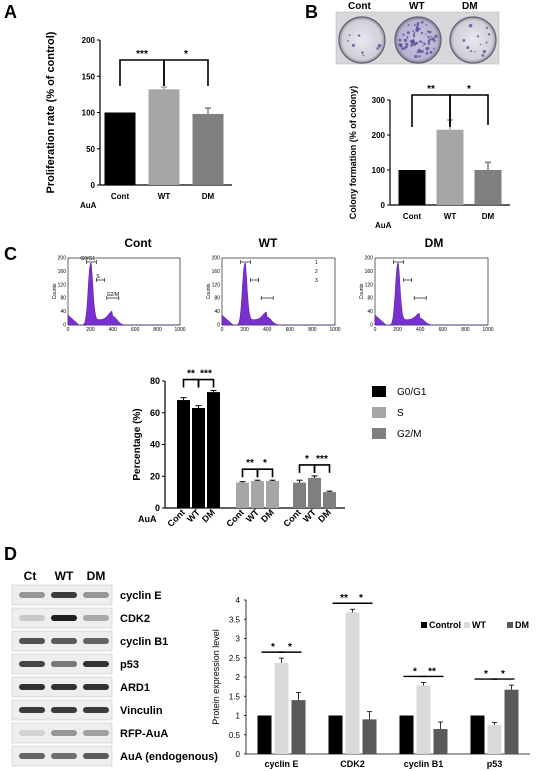  Describe the element at coordinates (477, 734) in the screenshot. I see `bar-control-p53` at that location.